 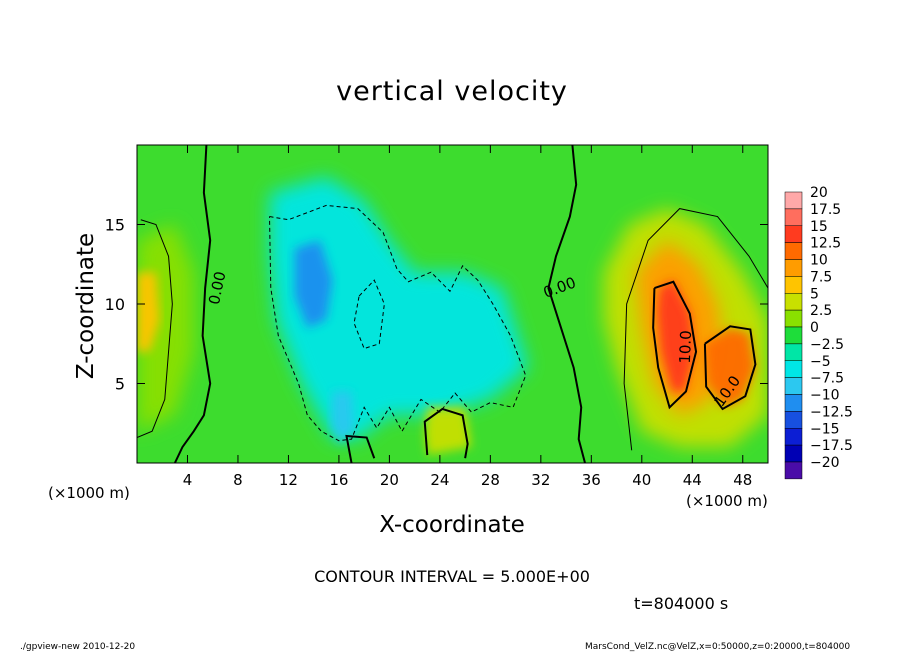 What do you see at coordinates (641, 480) in the screenshot?
I see `x-tick-label-9: 40` at bounding box center [641, 480].